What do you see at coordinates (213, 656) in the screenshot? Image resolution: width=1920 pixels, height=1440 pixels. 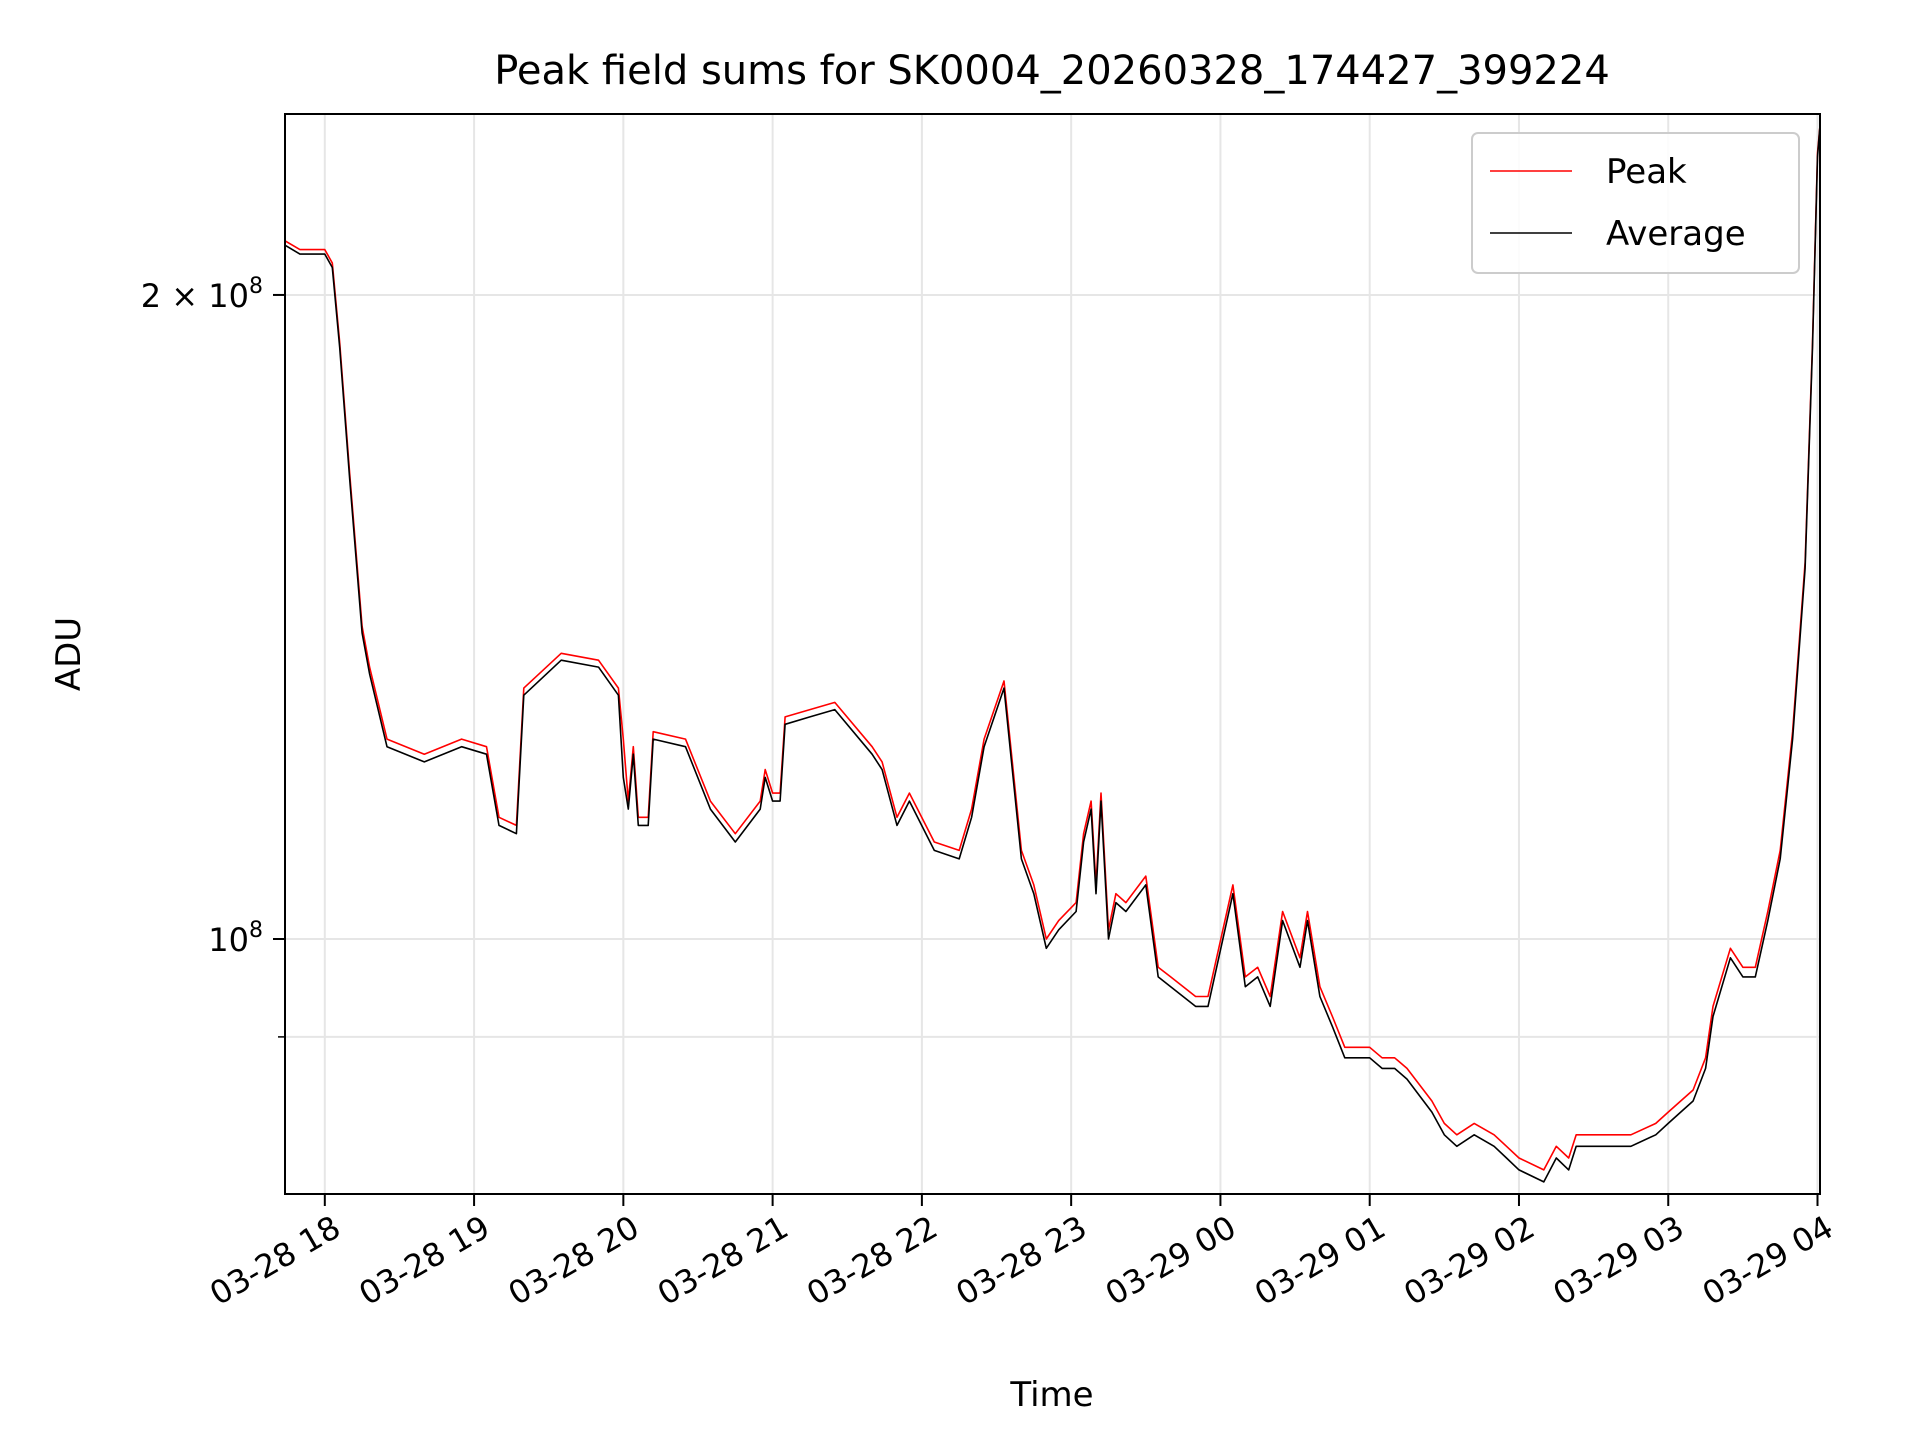 I see `y-axis: 108 2 × 108` at bounding box center [213, 656].